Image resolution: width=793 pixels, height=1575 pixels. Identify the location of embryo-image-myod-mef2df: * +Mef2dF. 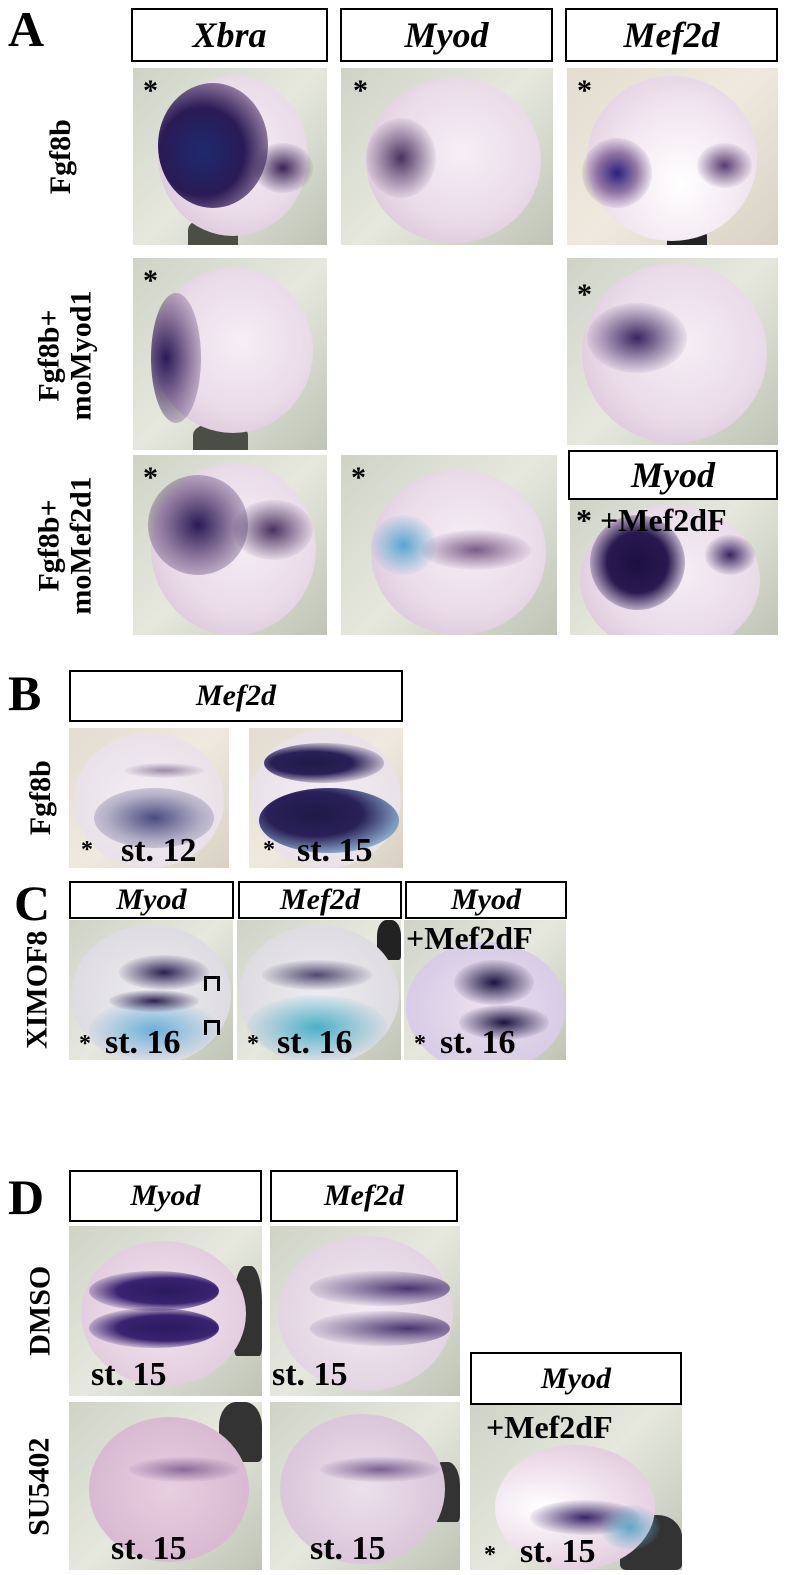
(674, 567).